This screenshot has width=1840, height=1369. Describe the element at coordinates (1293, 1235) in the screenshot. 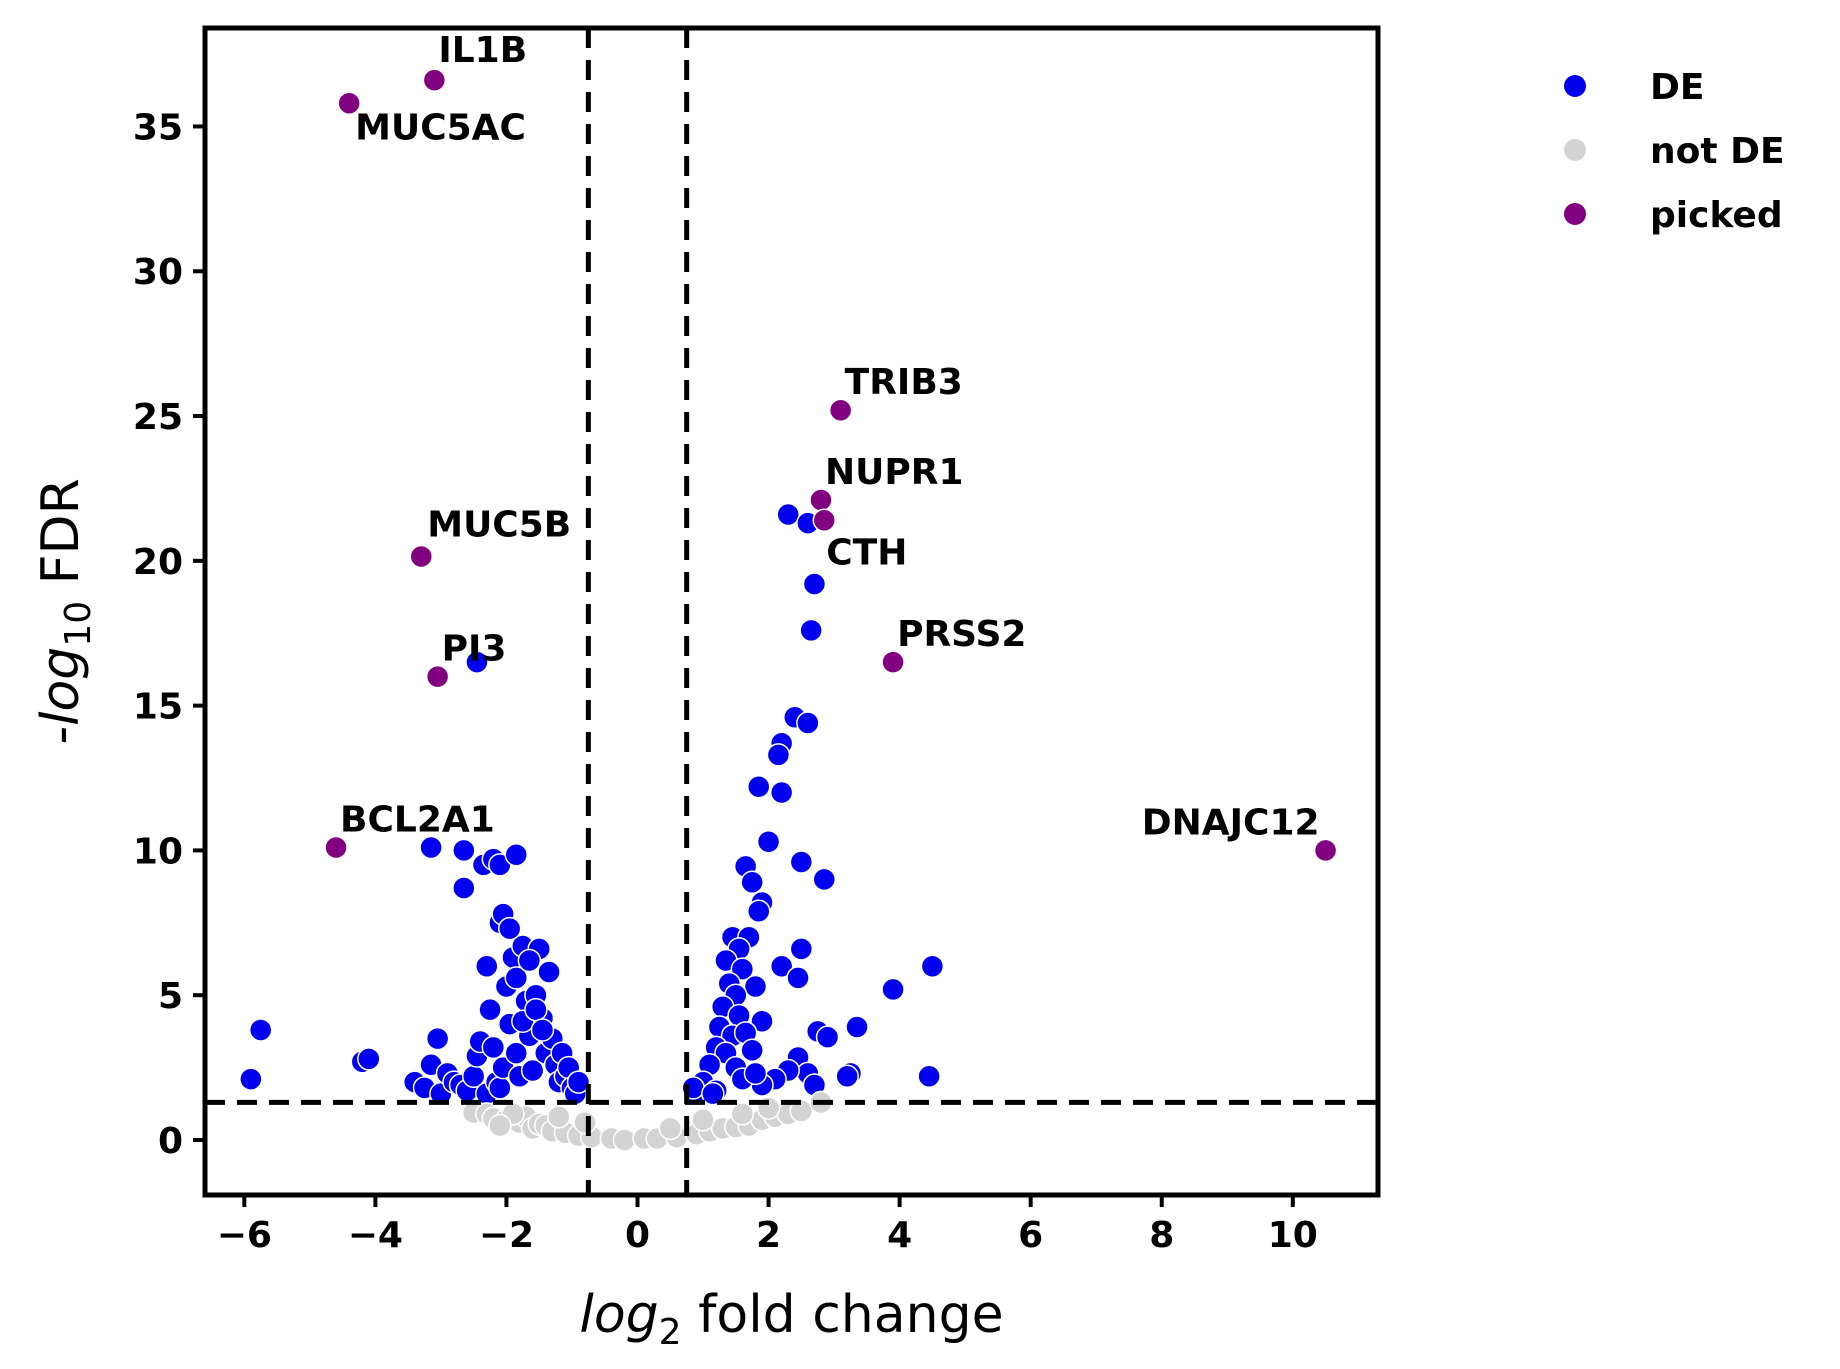

I see `x-tick-label: 10` at that location.